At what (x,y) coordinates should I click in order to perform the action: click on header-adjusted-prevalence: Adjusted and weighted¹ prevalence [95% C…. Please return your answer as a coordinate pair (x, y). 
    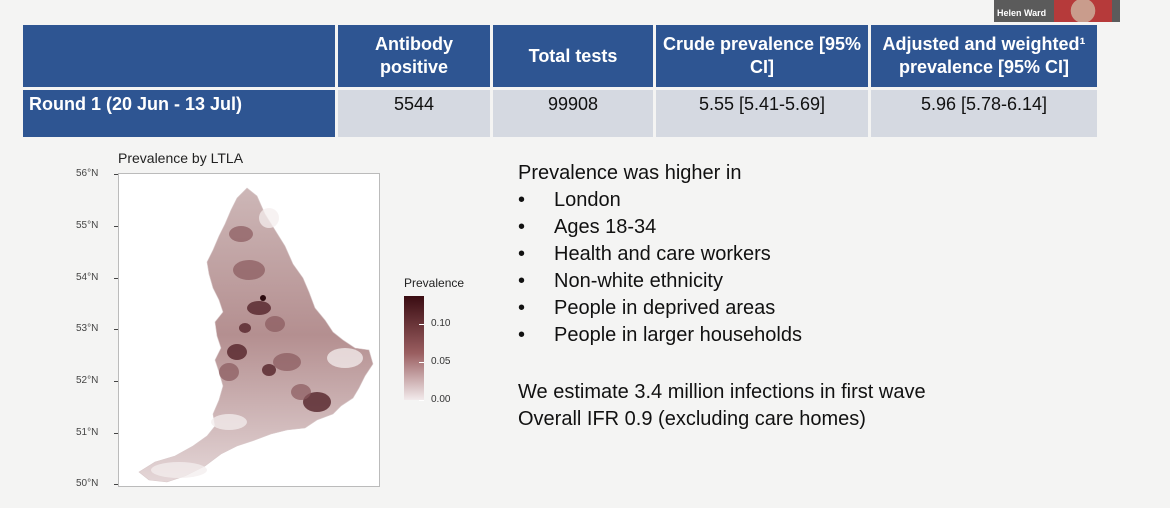
    Looking at the image, I should click on (984, 56).